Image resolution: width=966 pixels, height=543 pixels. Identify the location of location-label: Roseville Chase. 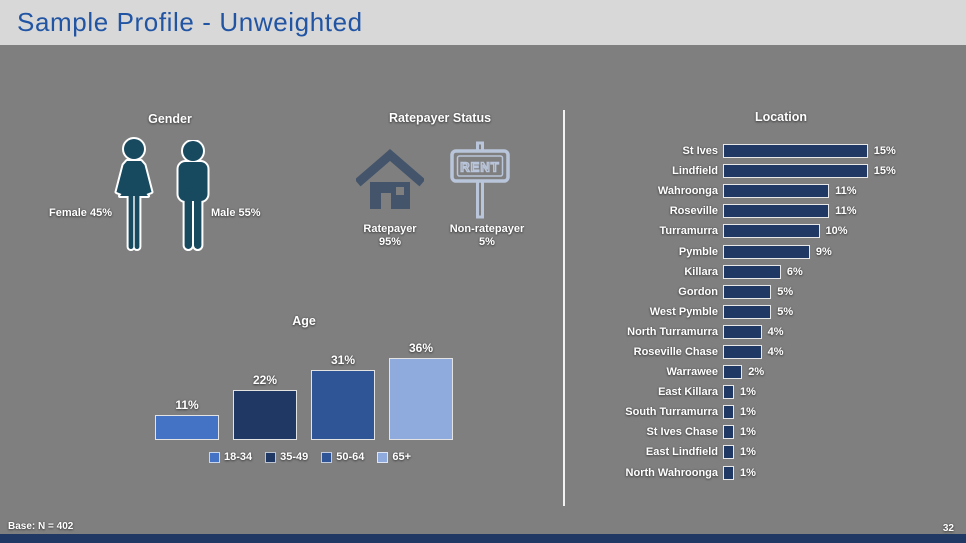
(675, 351).